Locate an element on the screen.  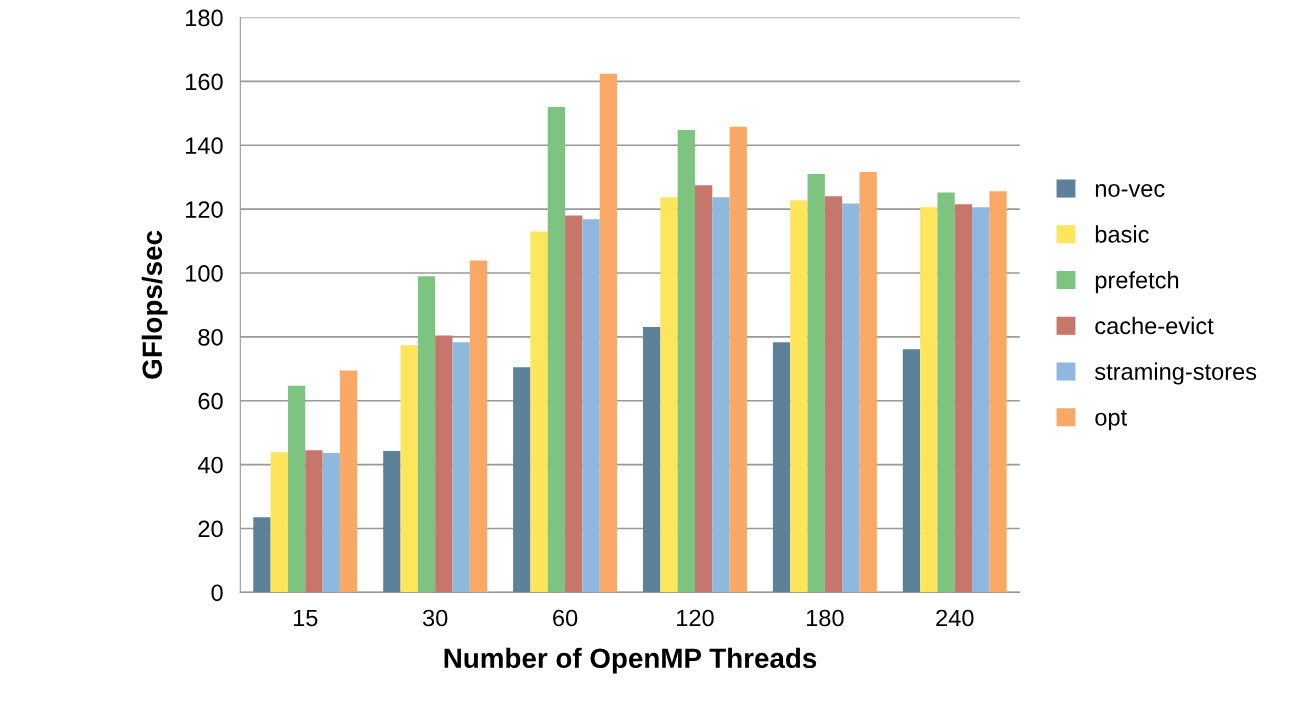
x-tick-label: 180 is located at coordinates (825, 618).